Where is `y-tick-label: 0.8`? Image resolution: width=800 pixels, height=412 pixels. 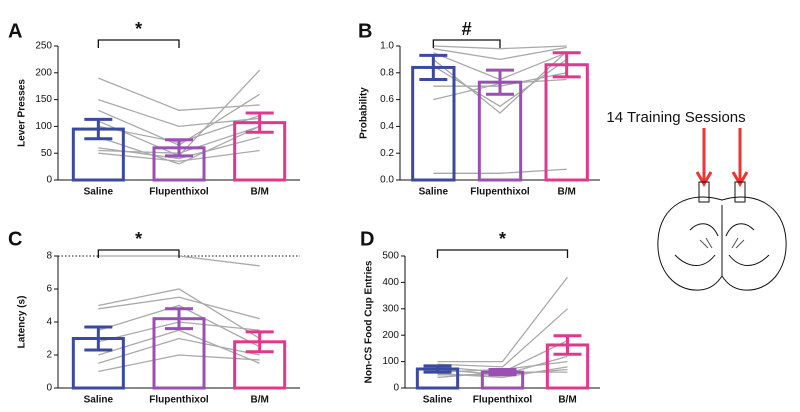
y-tick-label: 0.8 is located at coordinates (387, 72).